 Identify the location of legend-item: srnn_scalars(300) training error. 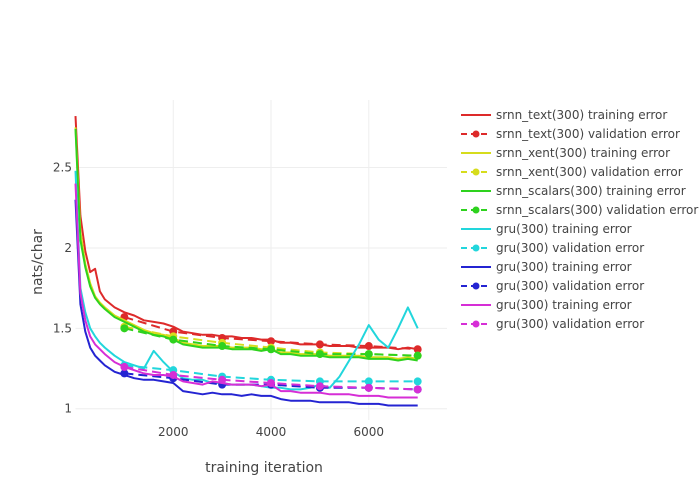
(573, 191).